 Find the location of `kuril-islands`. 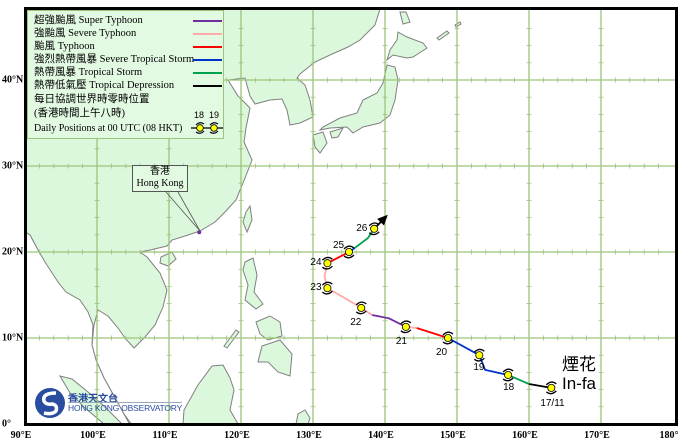

kuril-islands is located at coordinates (449, 31).